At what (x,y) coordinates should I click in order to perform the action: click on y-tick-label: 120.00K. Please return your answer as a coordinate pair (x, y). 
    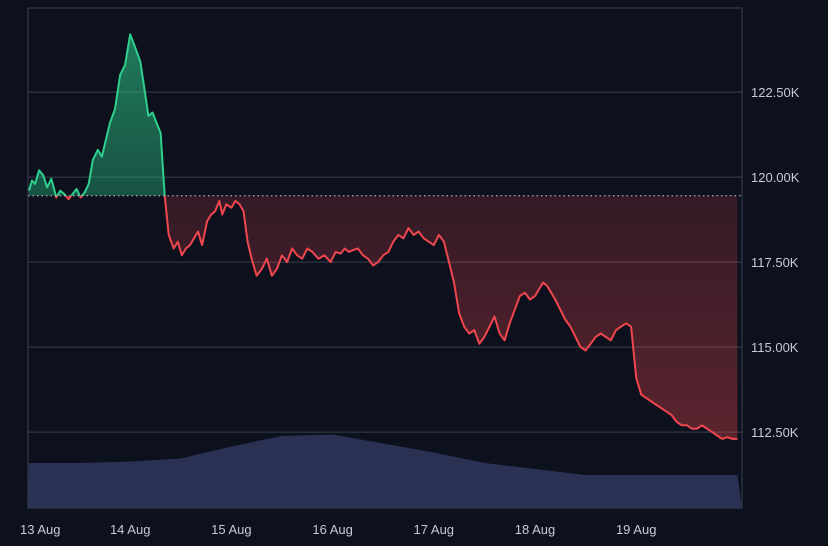
    Looking at the image, I should click on (775, 177).